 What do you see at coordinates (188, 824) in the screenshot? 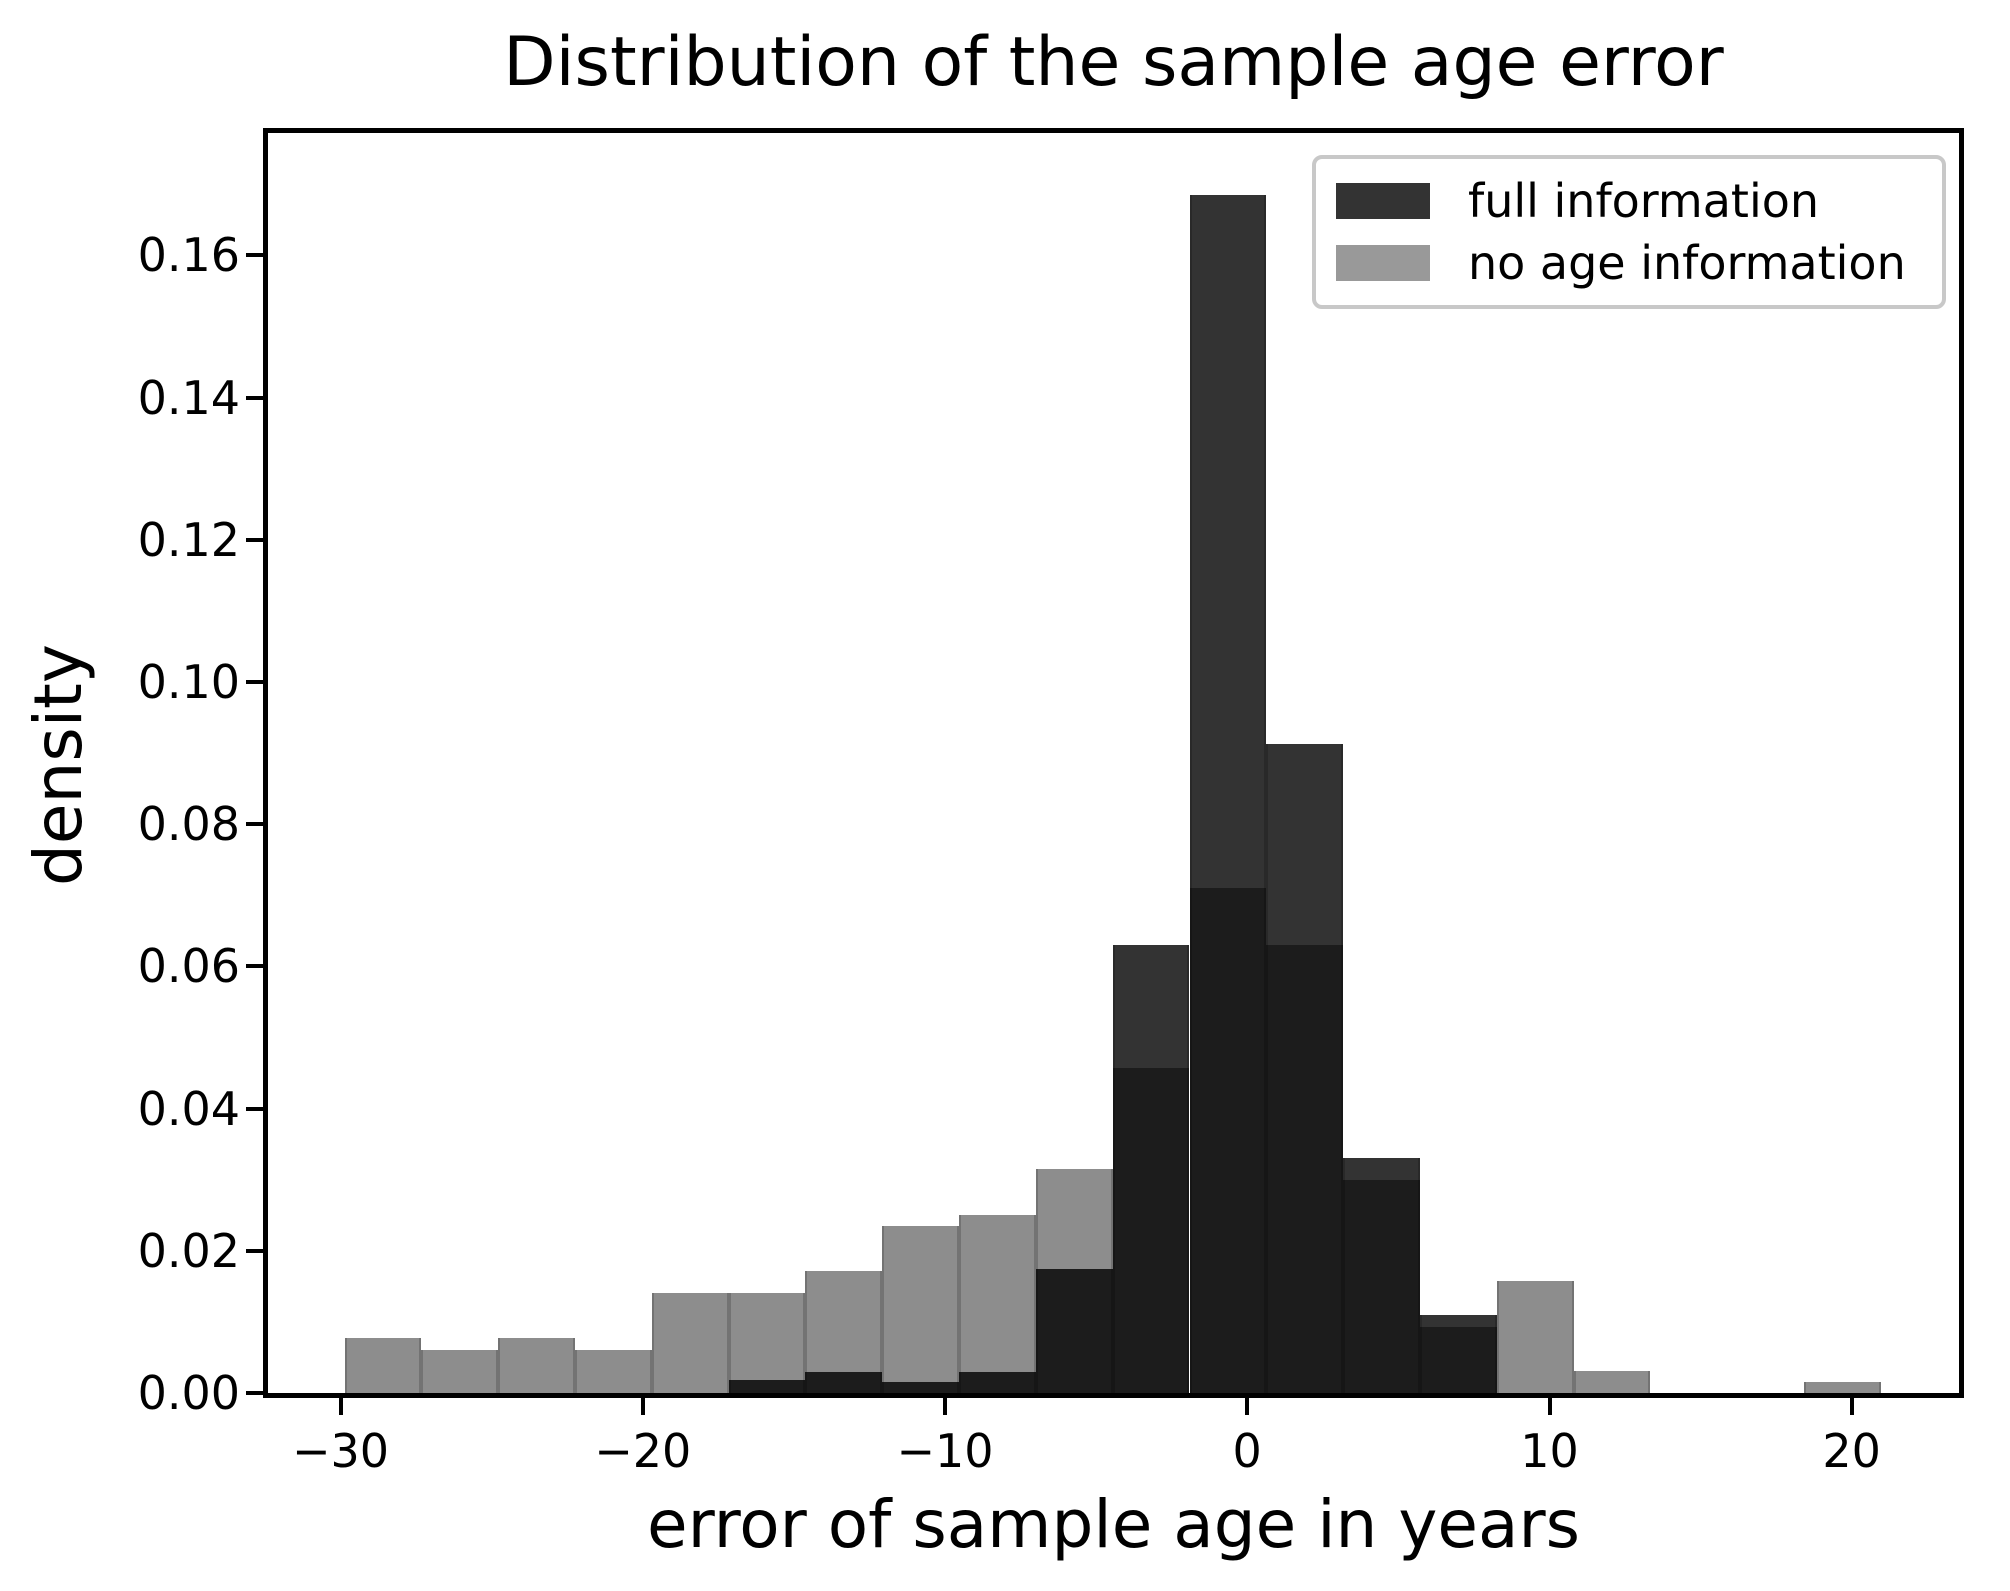
I see `y-tick-label: 0.08` at bounding box center [188, 824].